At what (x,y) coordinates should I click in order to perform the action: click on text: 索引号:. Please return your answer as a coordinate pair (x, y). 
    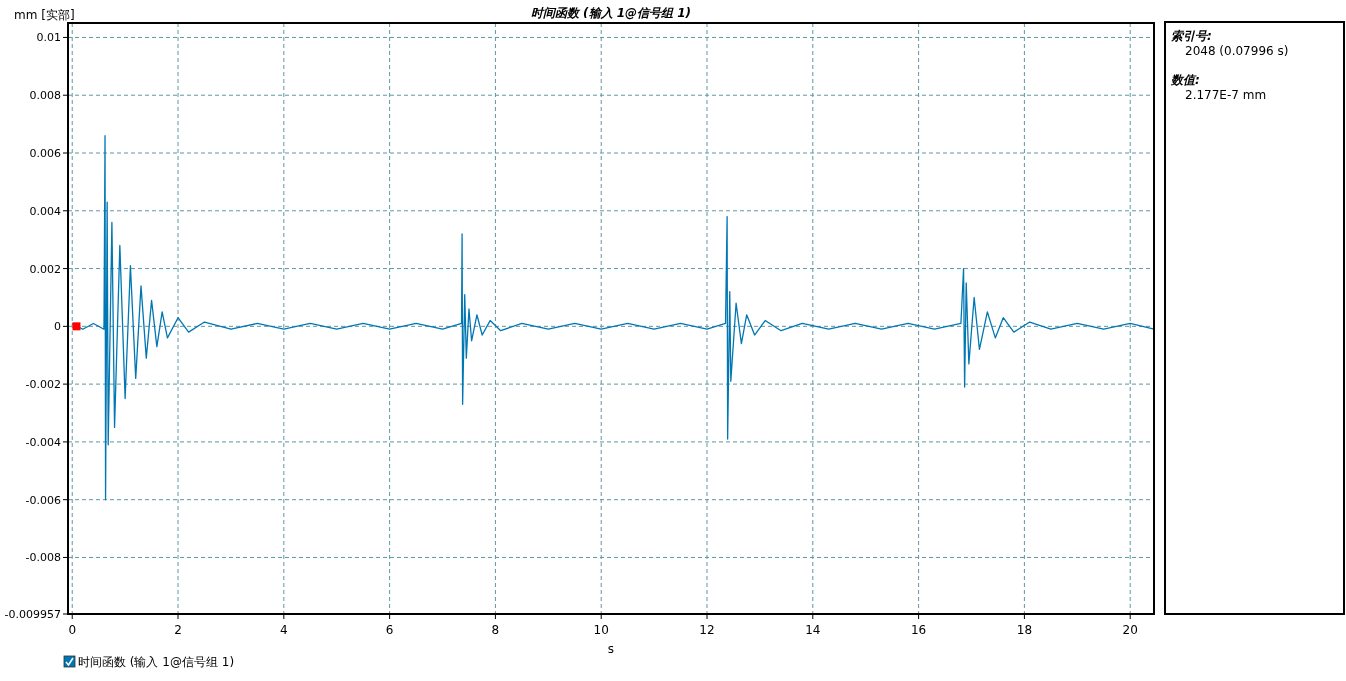
    Looking at the image, I should click on (1191, 36).